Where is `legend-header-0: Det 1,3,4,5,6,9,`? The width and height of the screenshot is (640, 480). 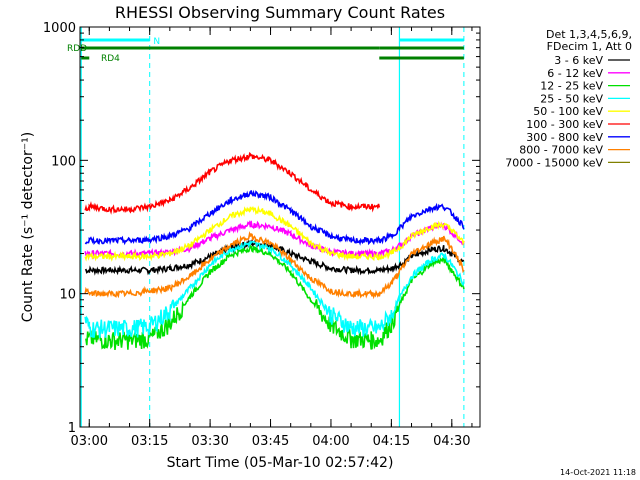 legend-header-0: Det 1,3,4,5,6,9, is located at coordinates (589, 34).